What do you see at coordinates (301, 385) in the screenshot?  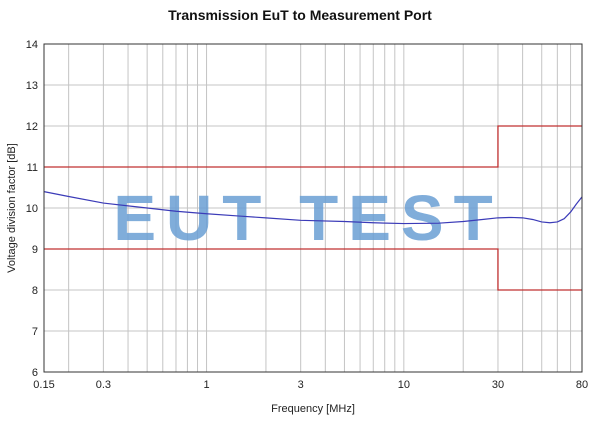 I see `x-tick-label: 3` at bounding box center [301, 385].